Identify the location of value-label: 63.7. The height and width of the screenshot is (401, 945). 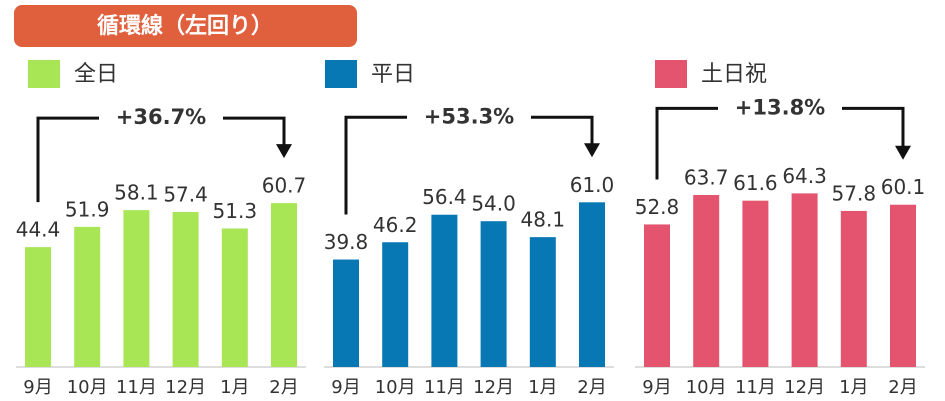
(706, 178).